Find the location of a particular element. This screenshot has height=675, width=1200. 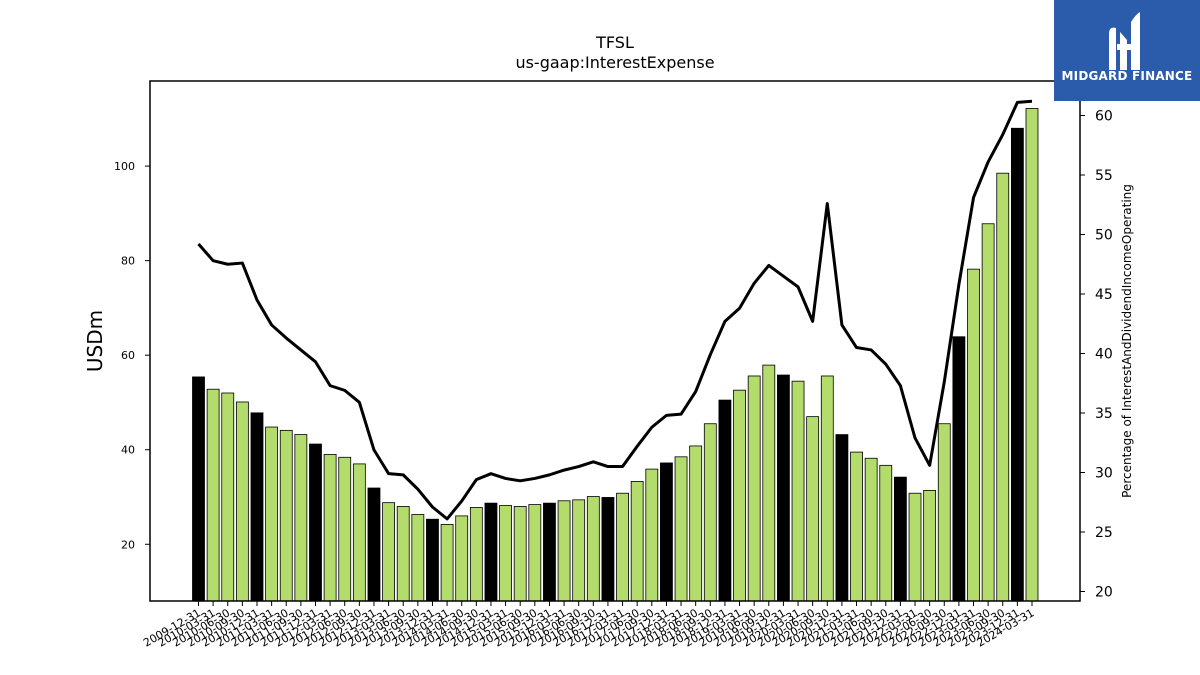

right-axis: 20 25 30 35 40 45 50 55 60 is located at coordinates (1096, 354).